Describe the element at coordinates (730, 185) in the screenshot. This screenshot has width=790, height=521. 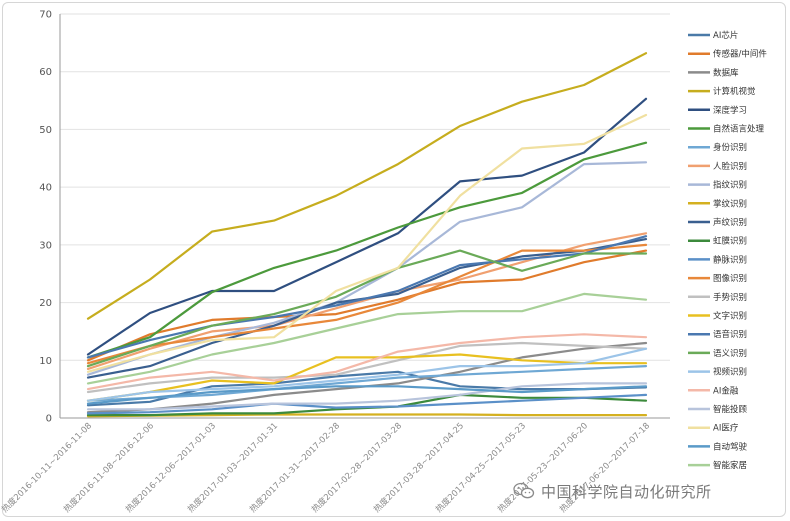
I see `legend-label: 指纹识别` at that location.